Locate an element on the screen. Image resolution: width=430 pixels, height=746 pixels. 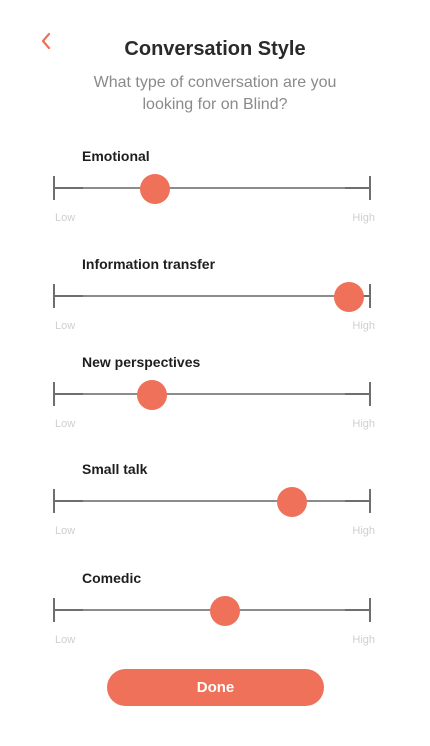
slider-new-perspectives: New perspectives Low High is located at coordinates (215, 399).